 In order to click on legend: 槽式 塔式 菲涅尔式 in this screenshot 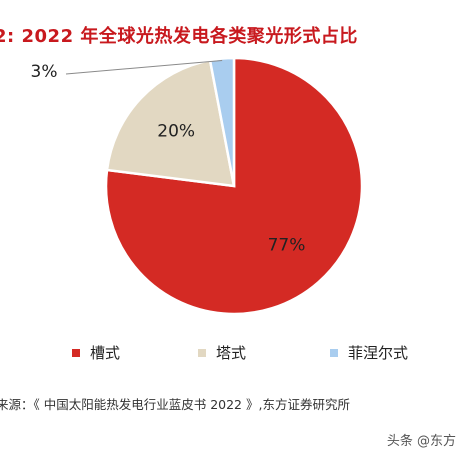, I will do `click(230, 354)`.